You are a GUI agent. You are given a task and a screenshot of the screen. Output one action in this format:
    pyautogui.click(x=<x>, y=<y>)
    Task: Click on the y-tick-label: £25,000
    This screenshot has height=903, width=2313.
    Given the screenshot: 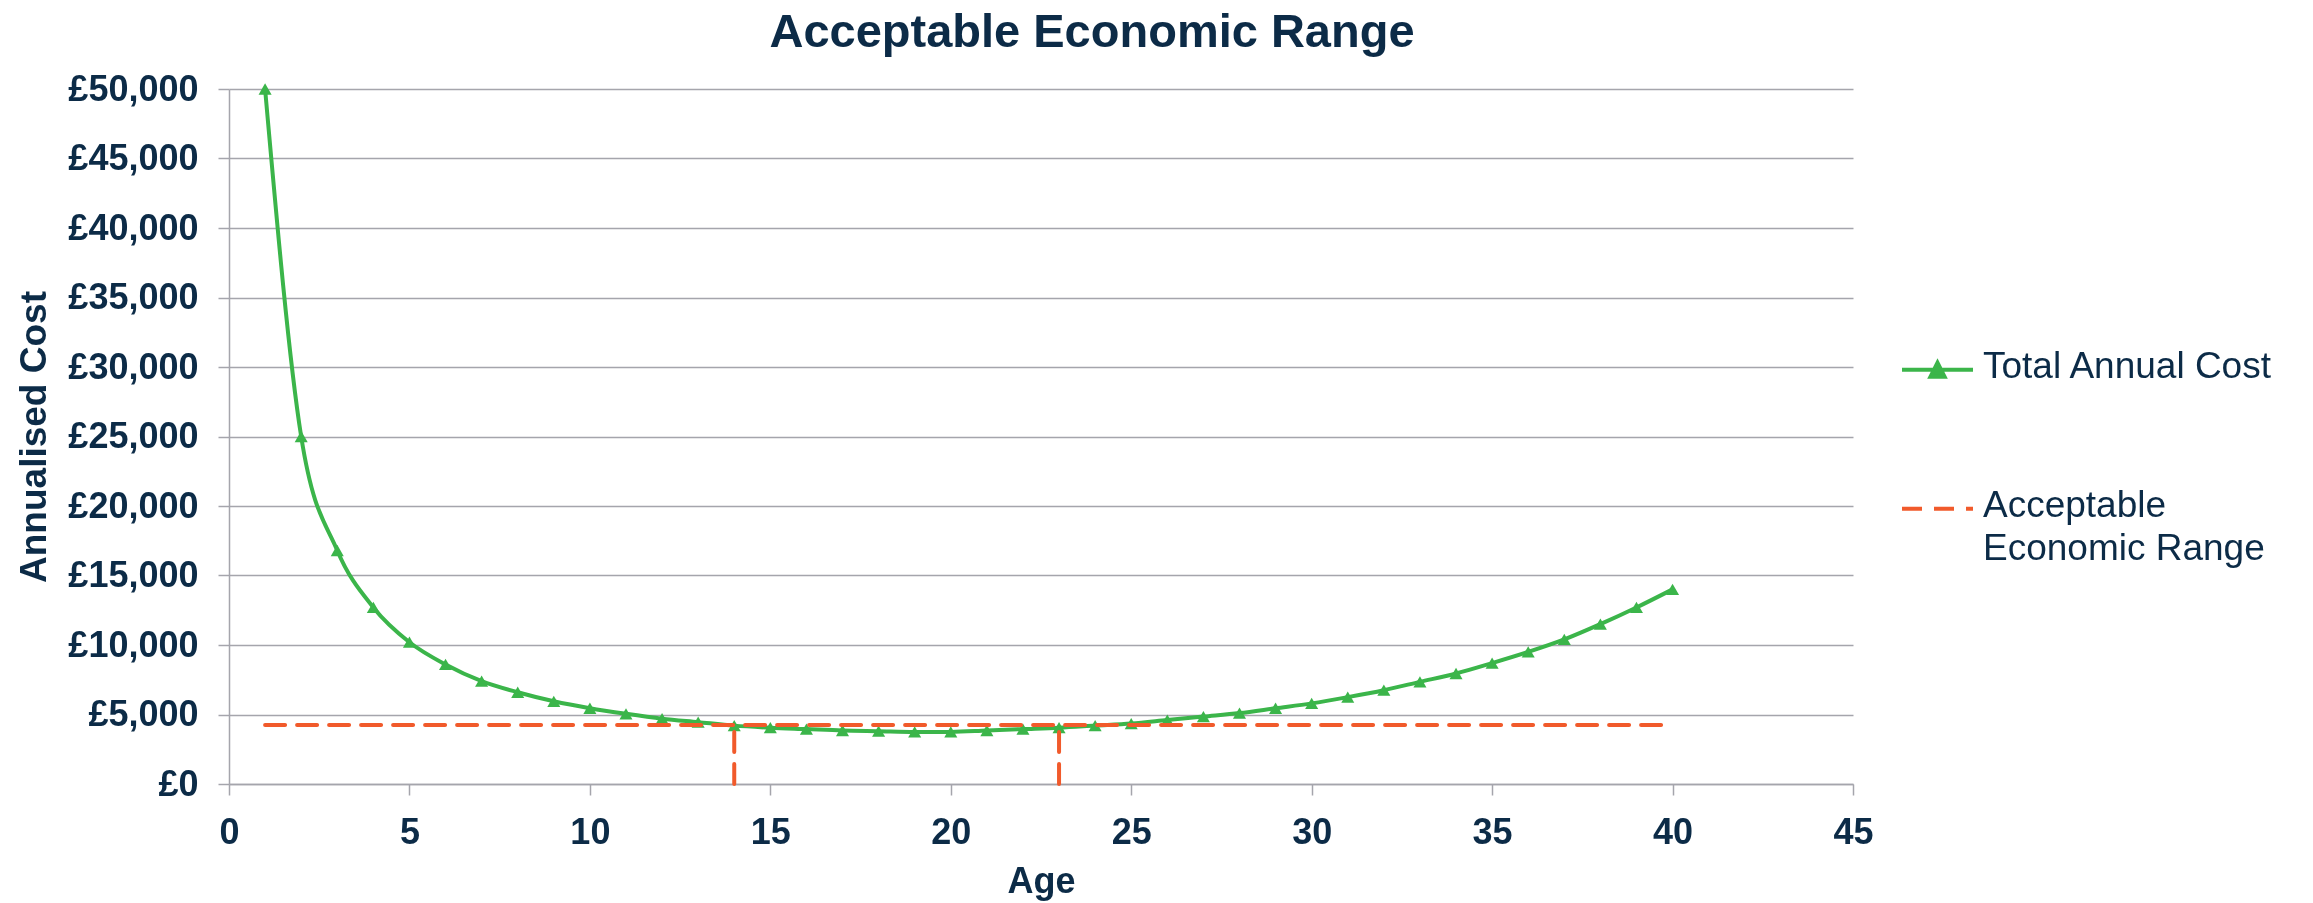 What is the action you would take?
    pyautogui.click(x=133, y=435)
    